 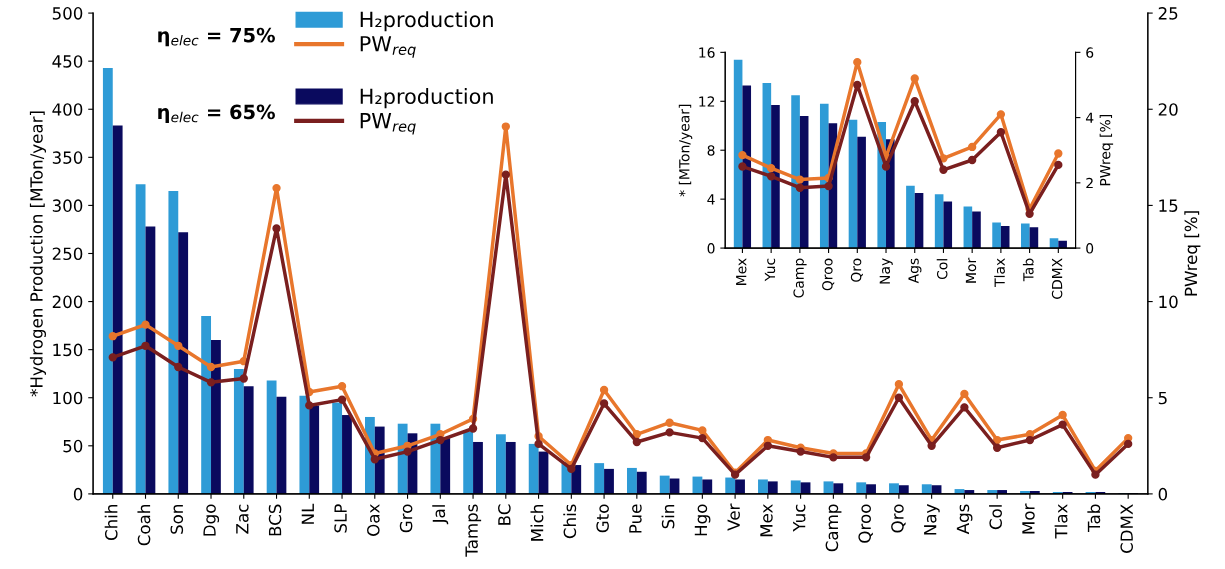 I want to click on x-tick-label: NL, so click(x=307, y=513).